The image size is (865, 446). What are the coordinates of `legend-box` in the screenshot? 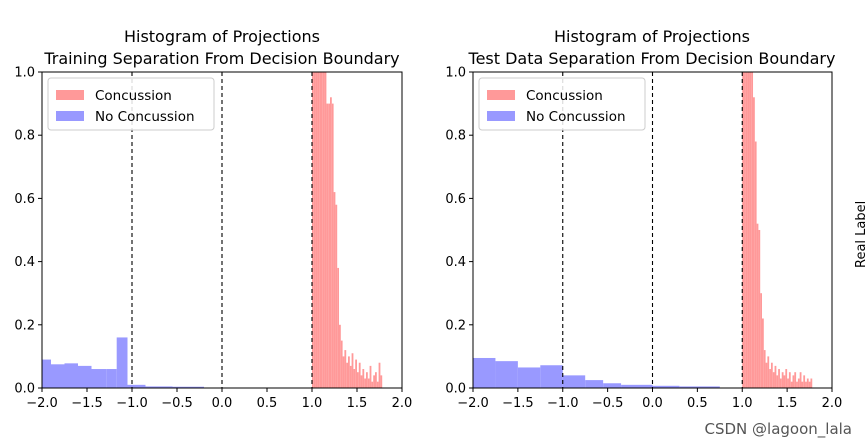 It's located at (562, 104).